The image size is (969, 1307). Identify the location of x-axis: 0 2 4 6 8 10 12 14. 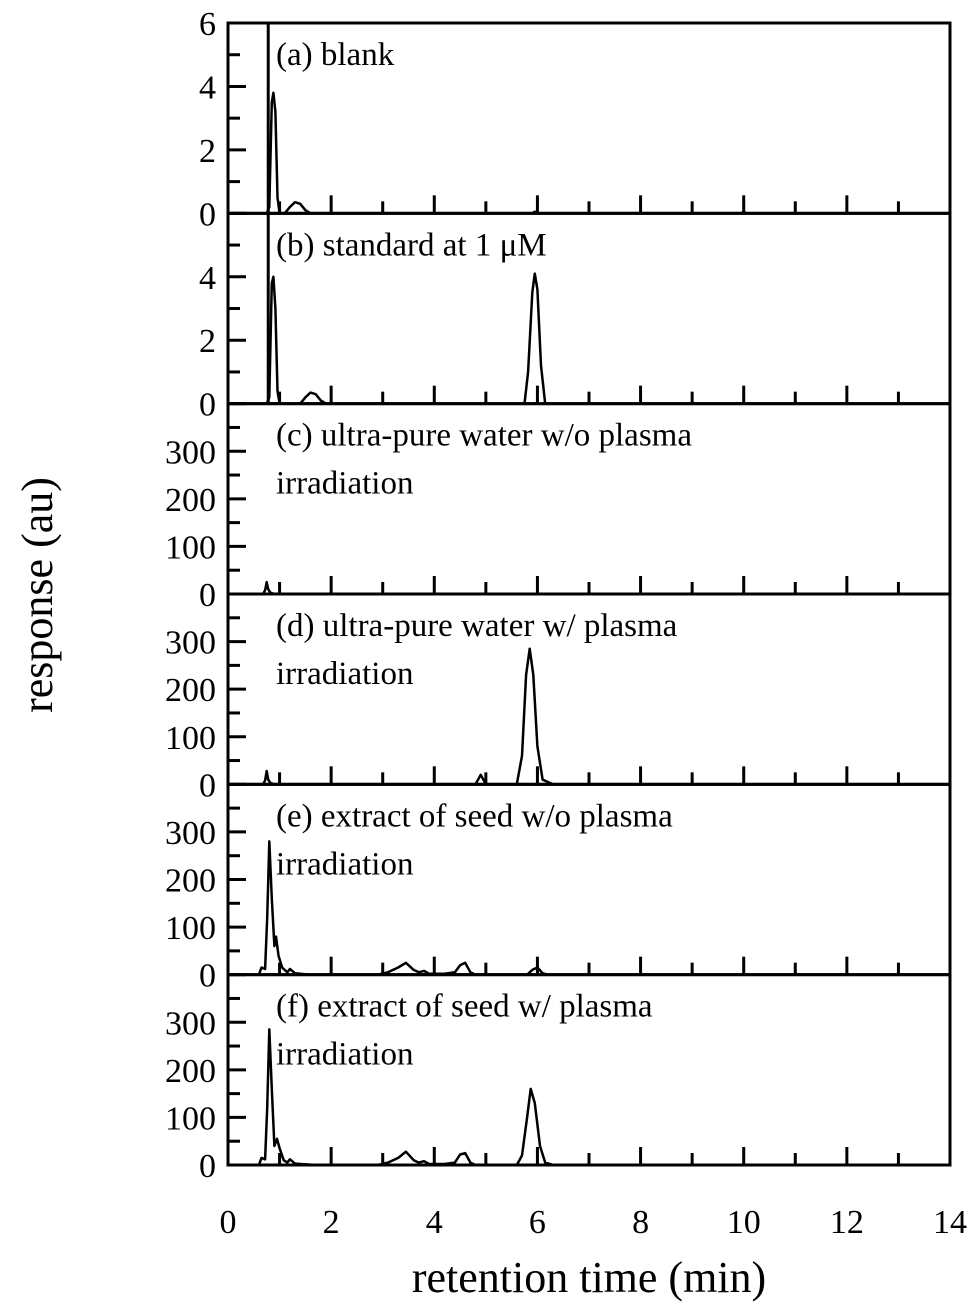
(594, 1222).